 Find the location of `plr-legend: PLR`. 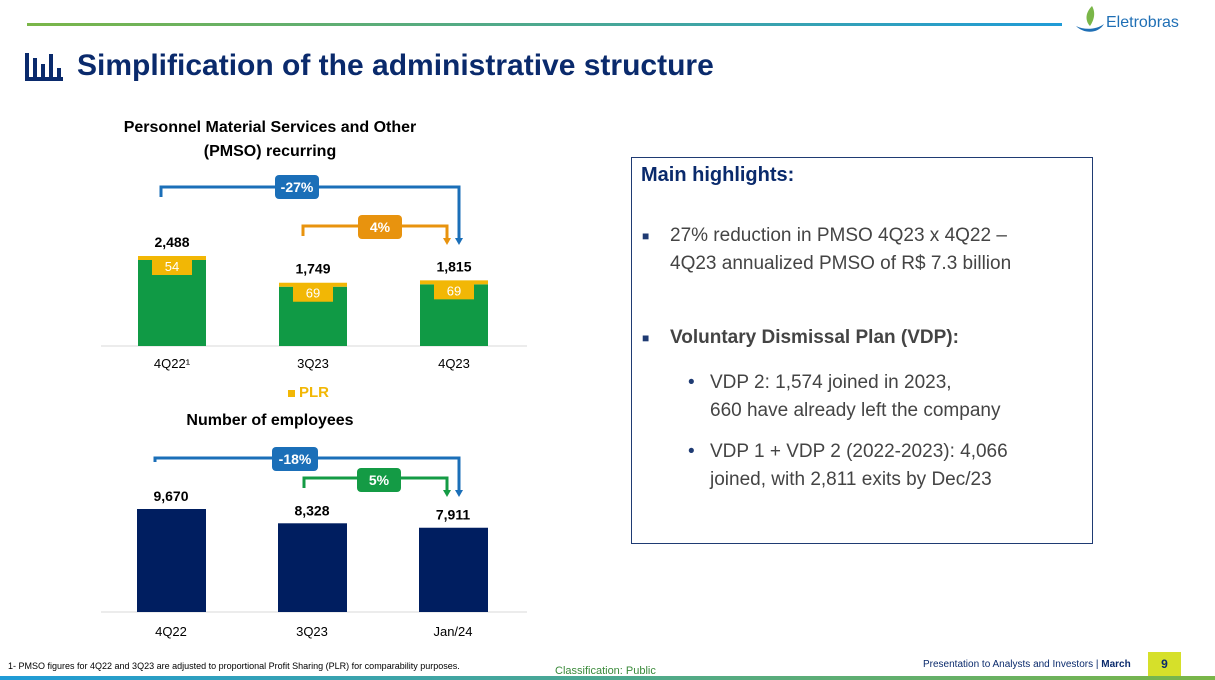

plr-legend: PLR is located at coordinates (308, 392).